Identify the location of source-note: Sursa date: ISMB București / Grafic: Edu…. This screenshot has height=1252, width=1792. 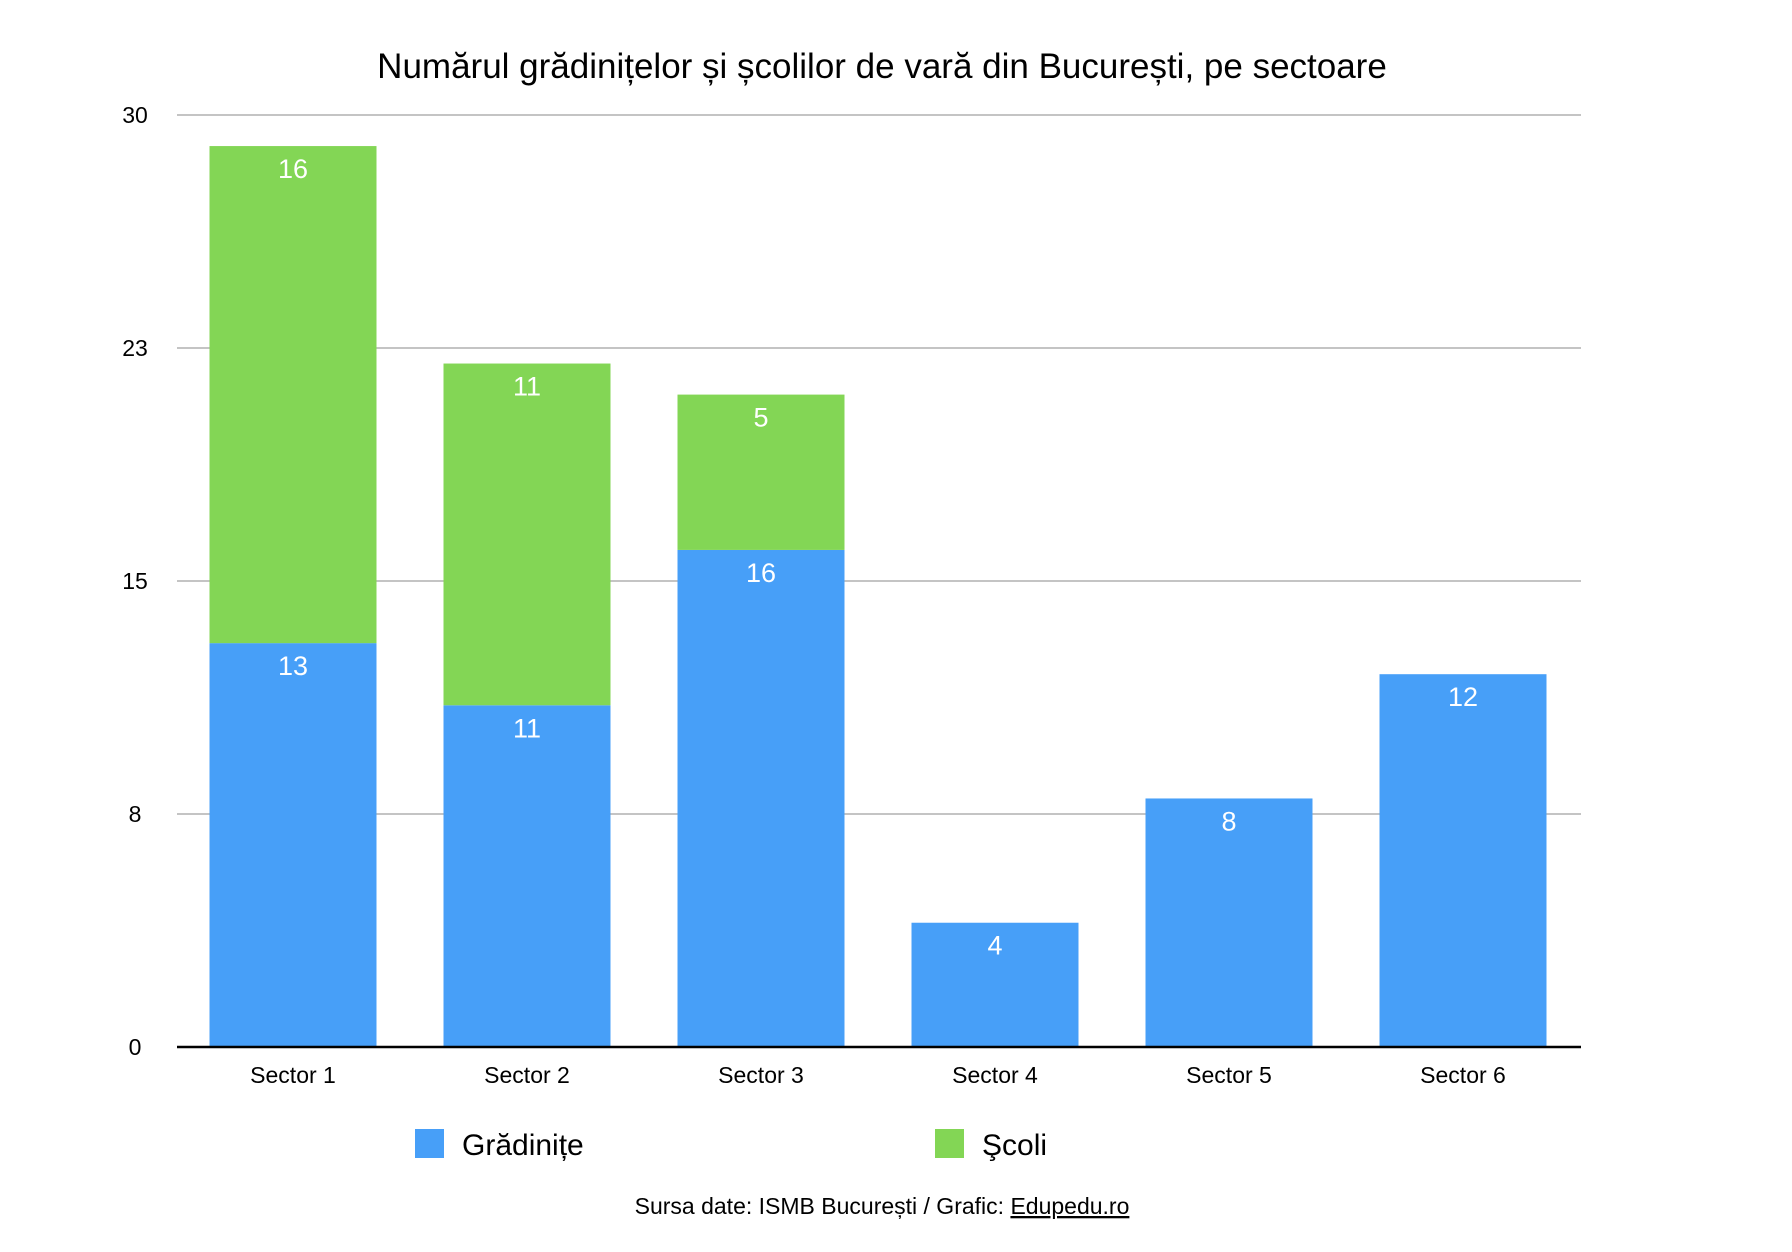
(882, 1206).